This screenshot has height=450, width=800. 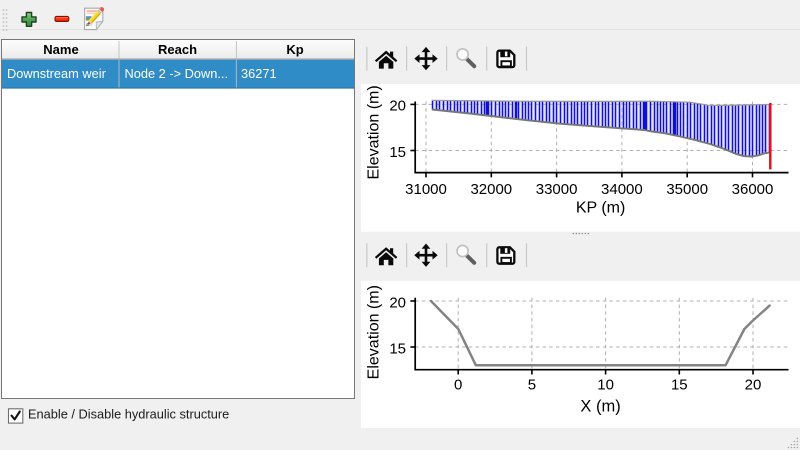 I want to click on svg-text:Enable / Disable hydraulic str: Enable / Disable hydraulic structure, so click(x=128, y=414).